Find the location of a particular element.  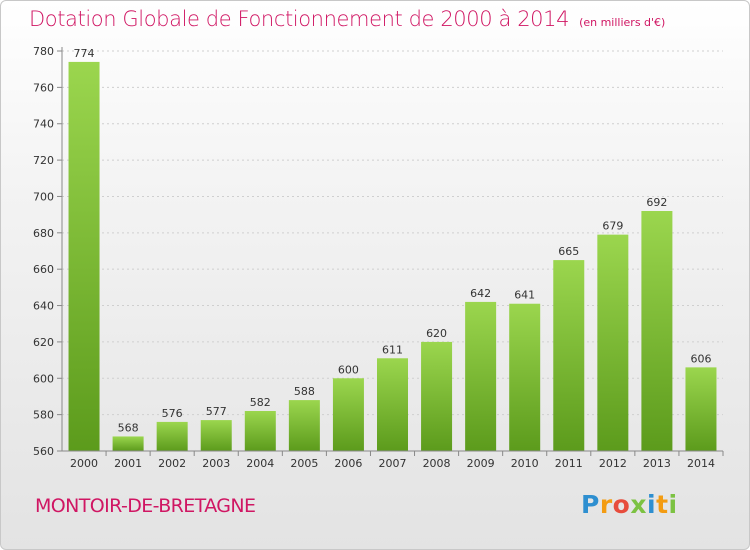

x-tick-label: 2008 is located at coordinates (437, 463).